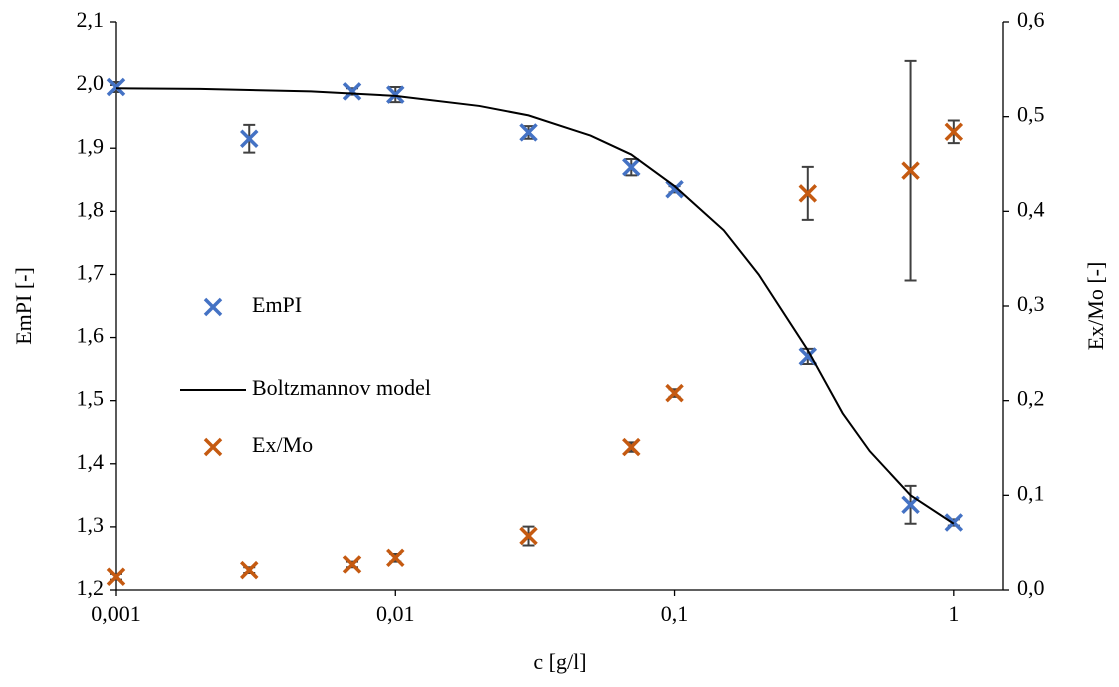  What do you see at coordinates (1031, 303) in the screenshot?
I see `y2-tick-label: 0,3` at bounding box center [1031, 303].